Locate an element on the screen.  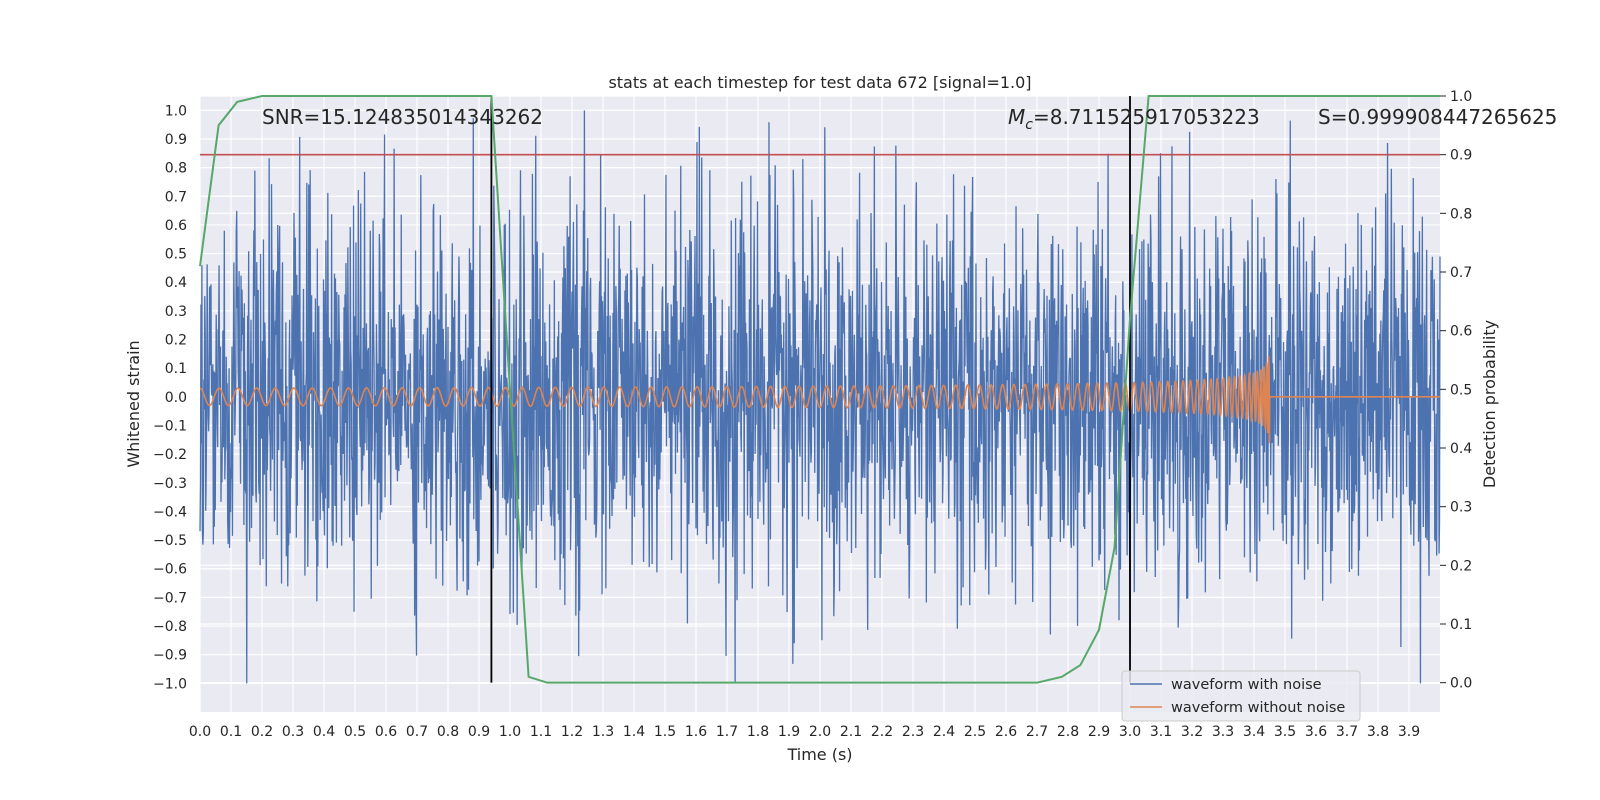
legend-box is located at coordinates (1241, 696).